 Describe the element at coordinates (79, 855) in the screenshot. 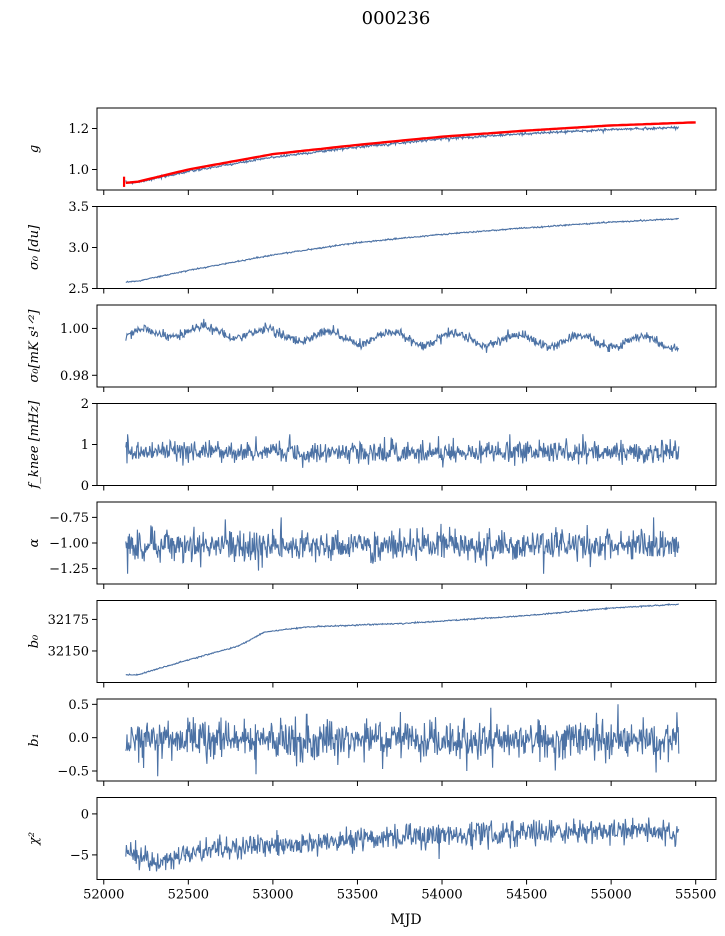

I see `y-tick-label: −5` at that location.